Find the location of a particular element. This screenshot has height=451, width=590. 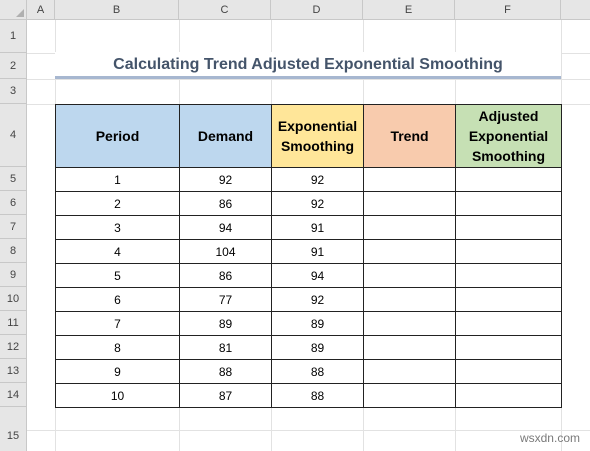

row-header-11: 11 is located at coordinates (13, 323).